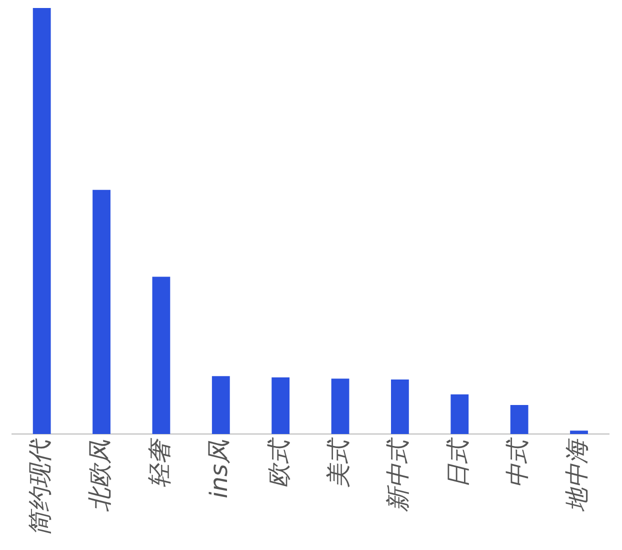 The height and width of the screenshot is (550, 622). I want to click on x-tick-label: 地中海, so click(577, 475).